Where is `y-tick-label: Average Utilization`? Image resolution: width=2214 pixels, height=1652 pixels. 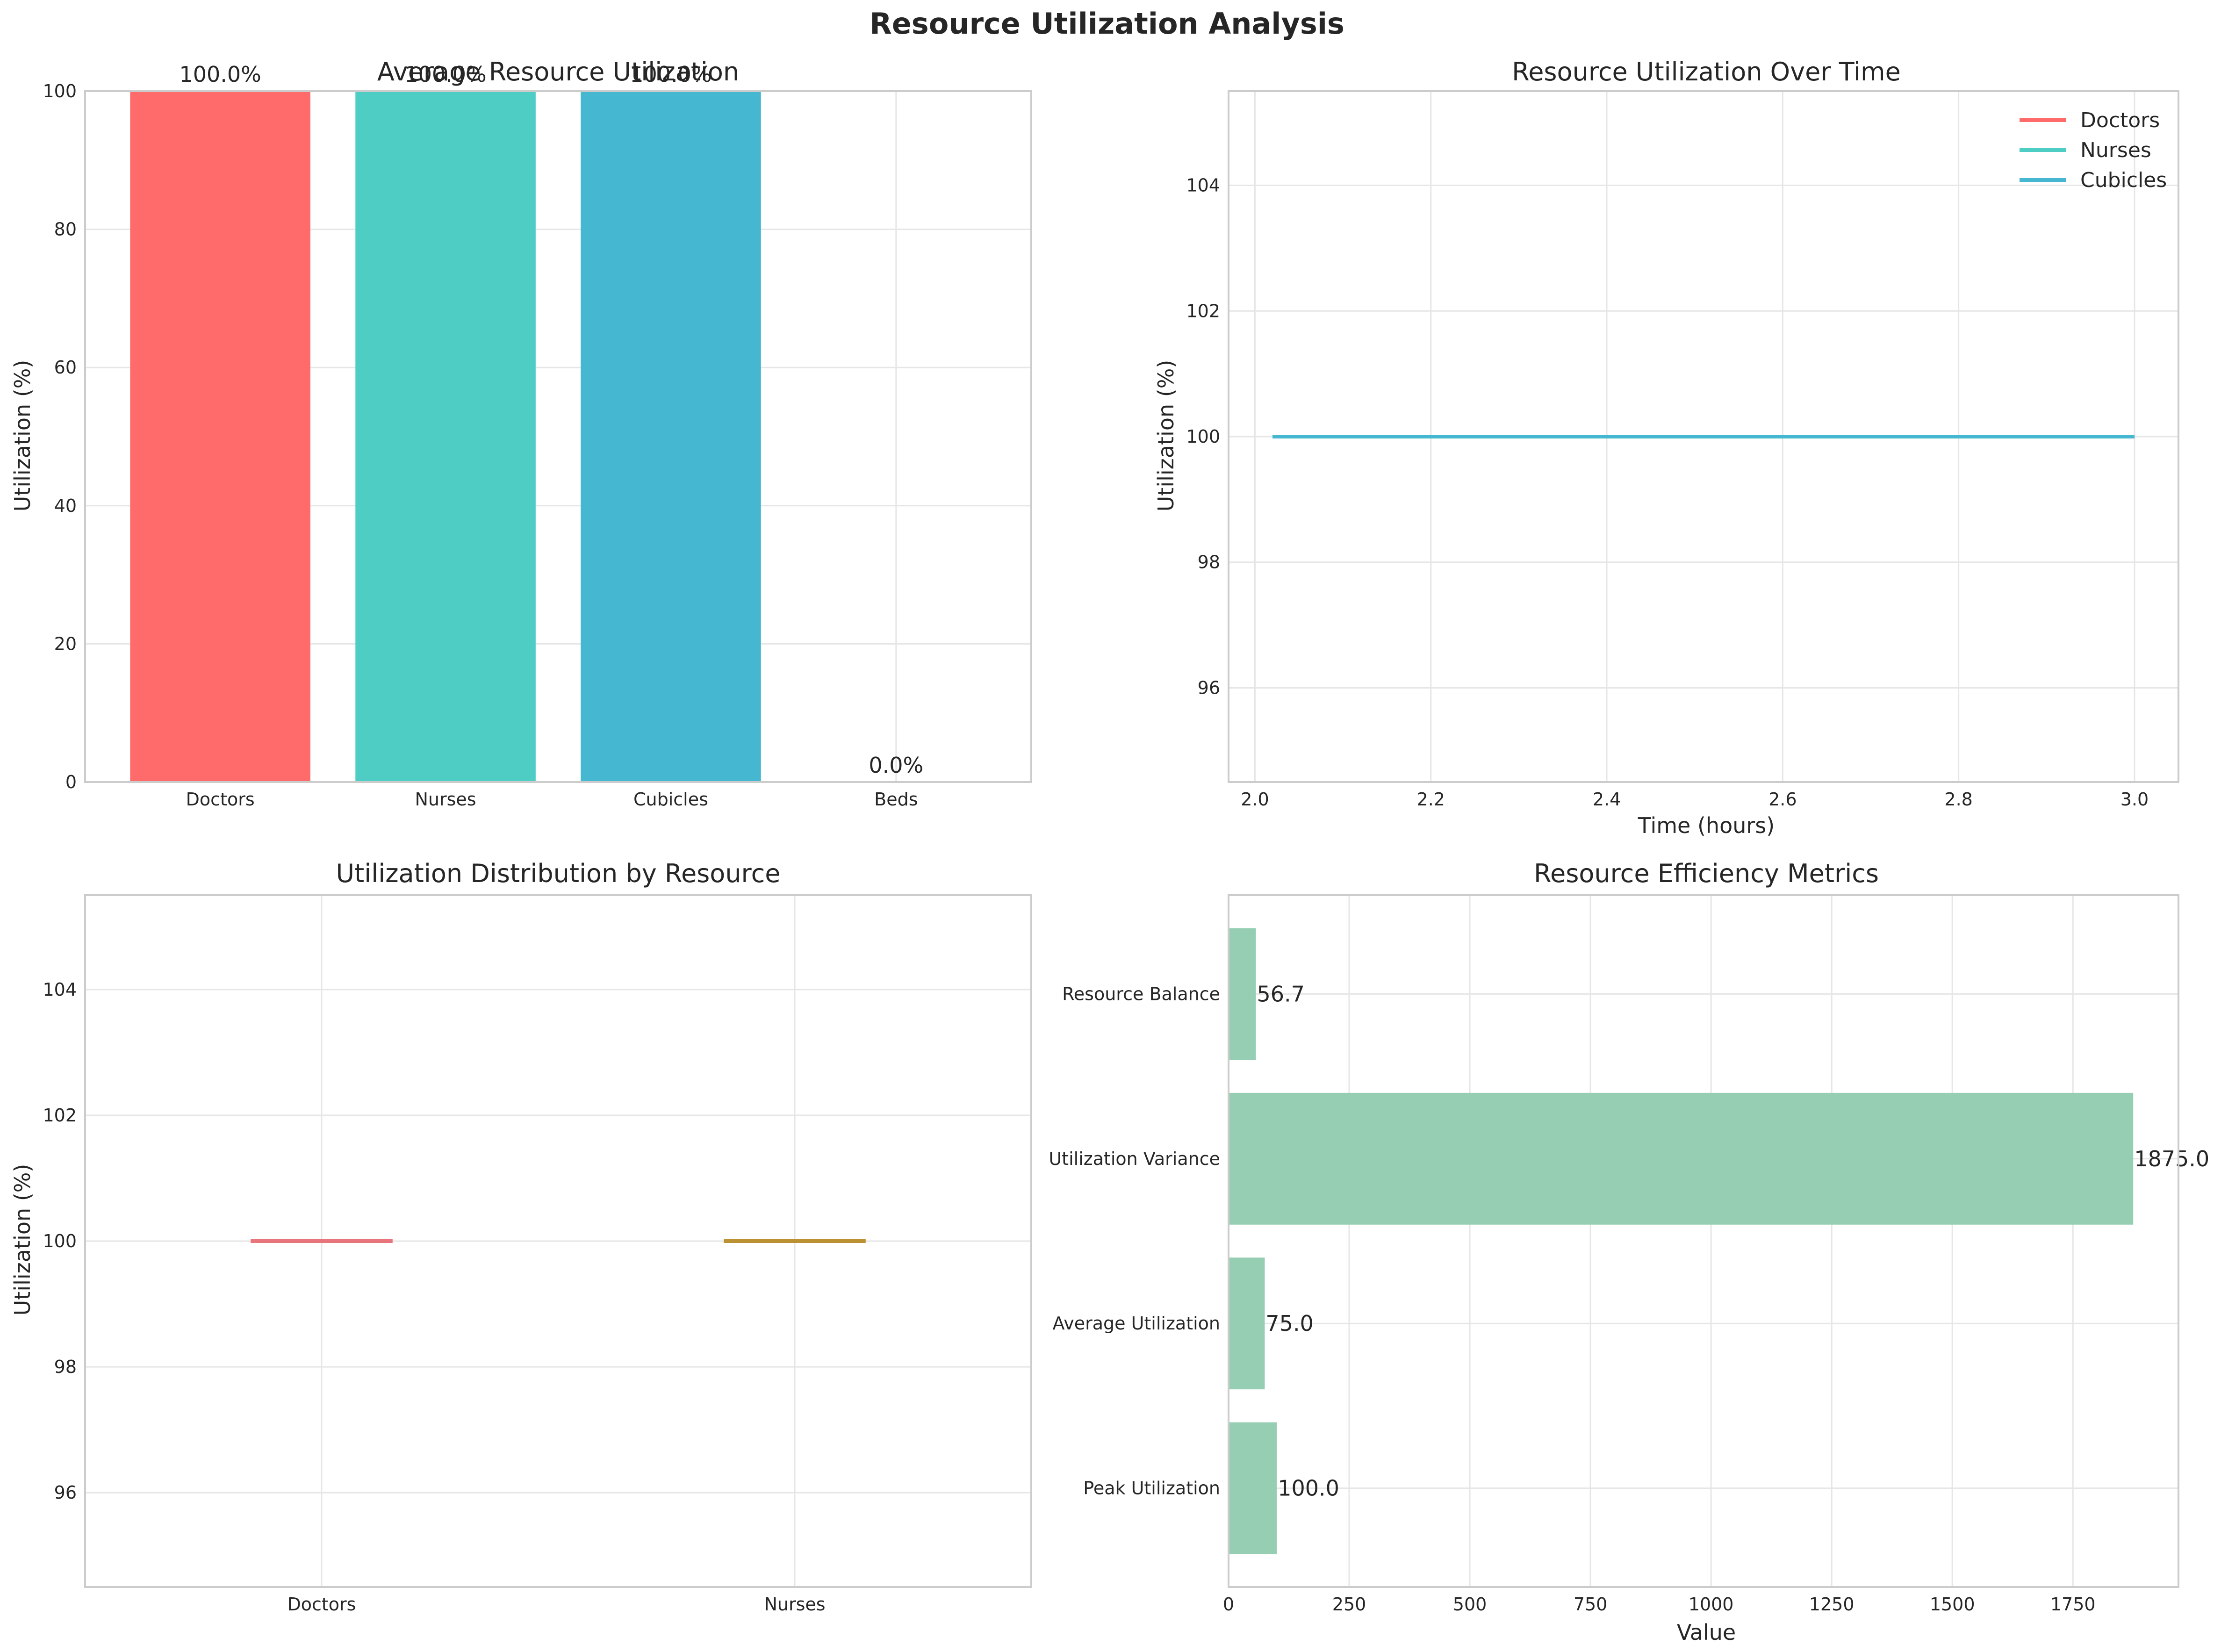 y-tick-label: Average Utilization is located at coordinates (1136, 1323).